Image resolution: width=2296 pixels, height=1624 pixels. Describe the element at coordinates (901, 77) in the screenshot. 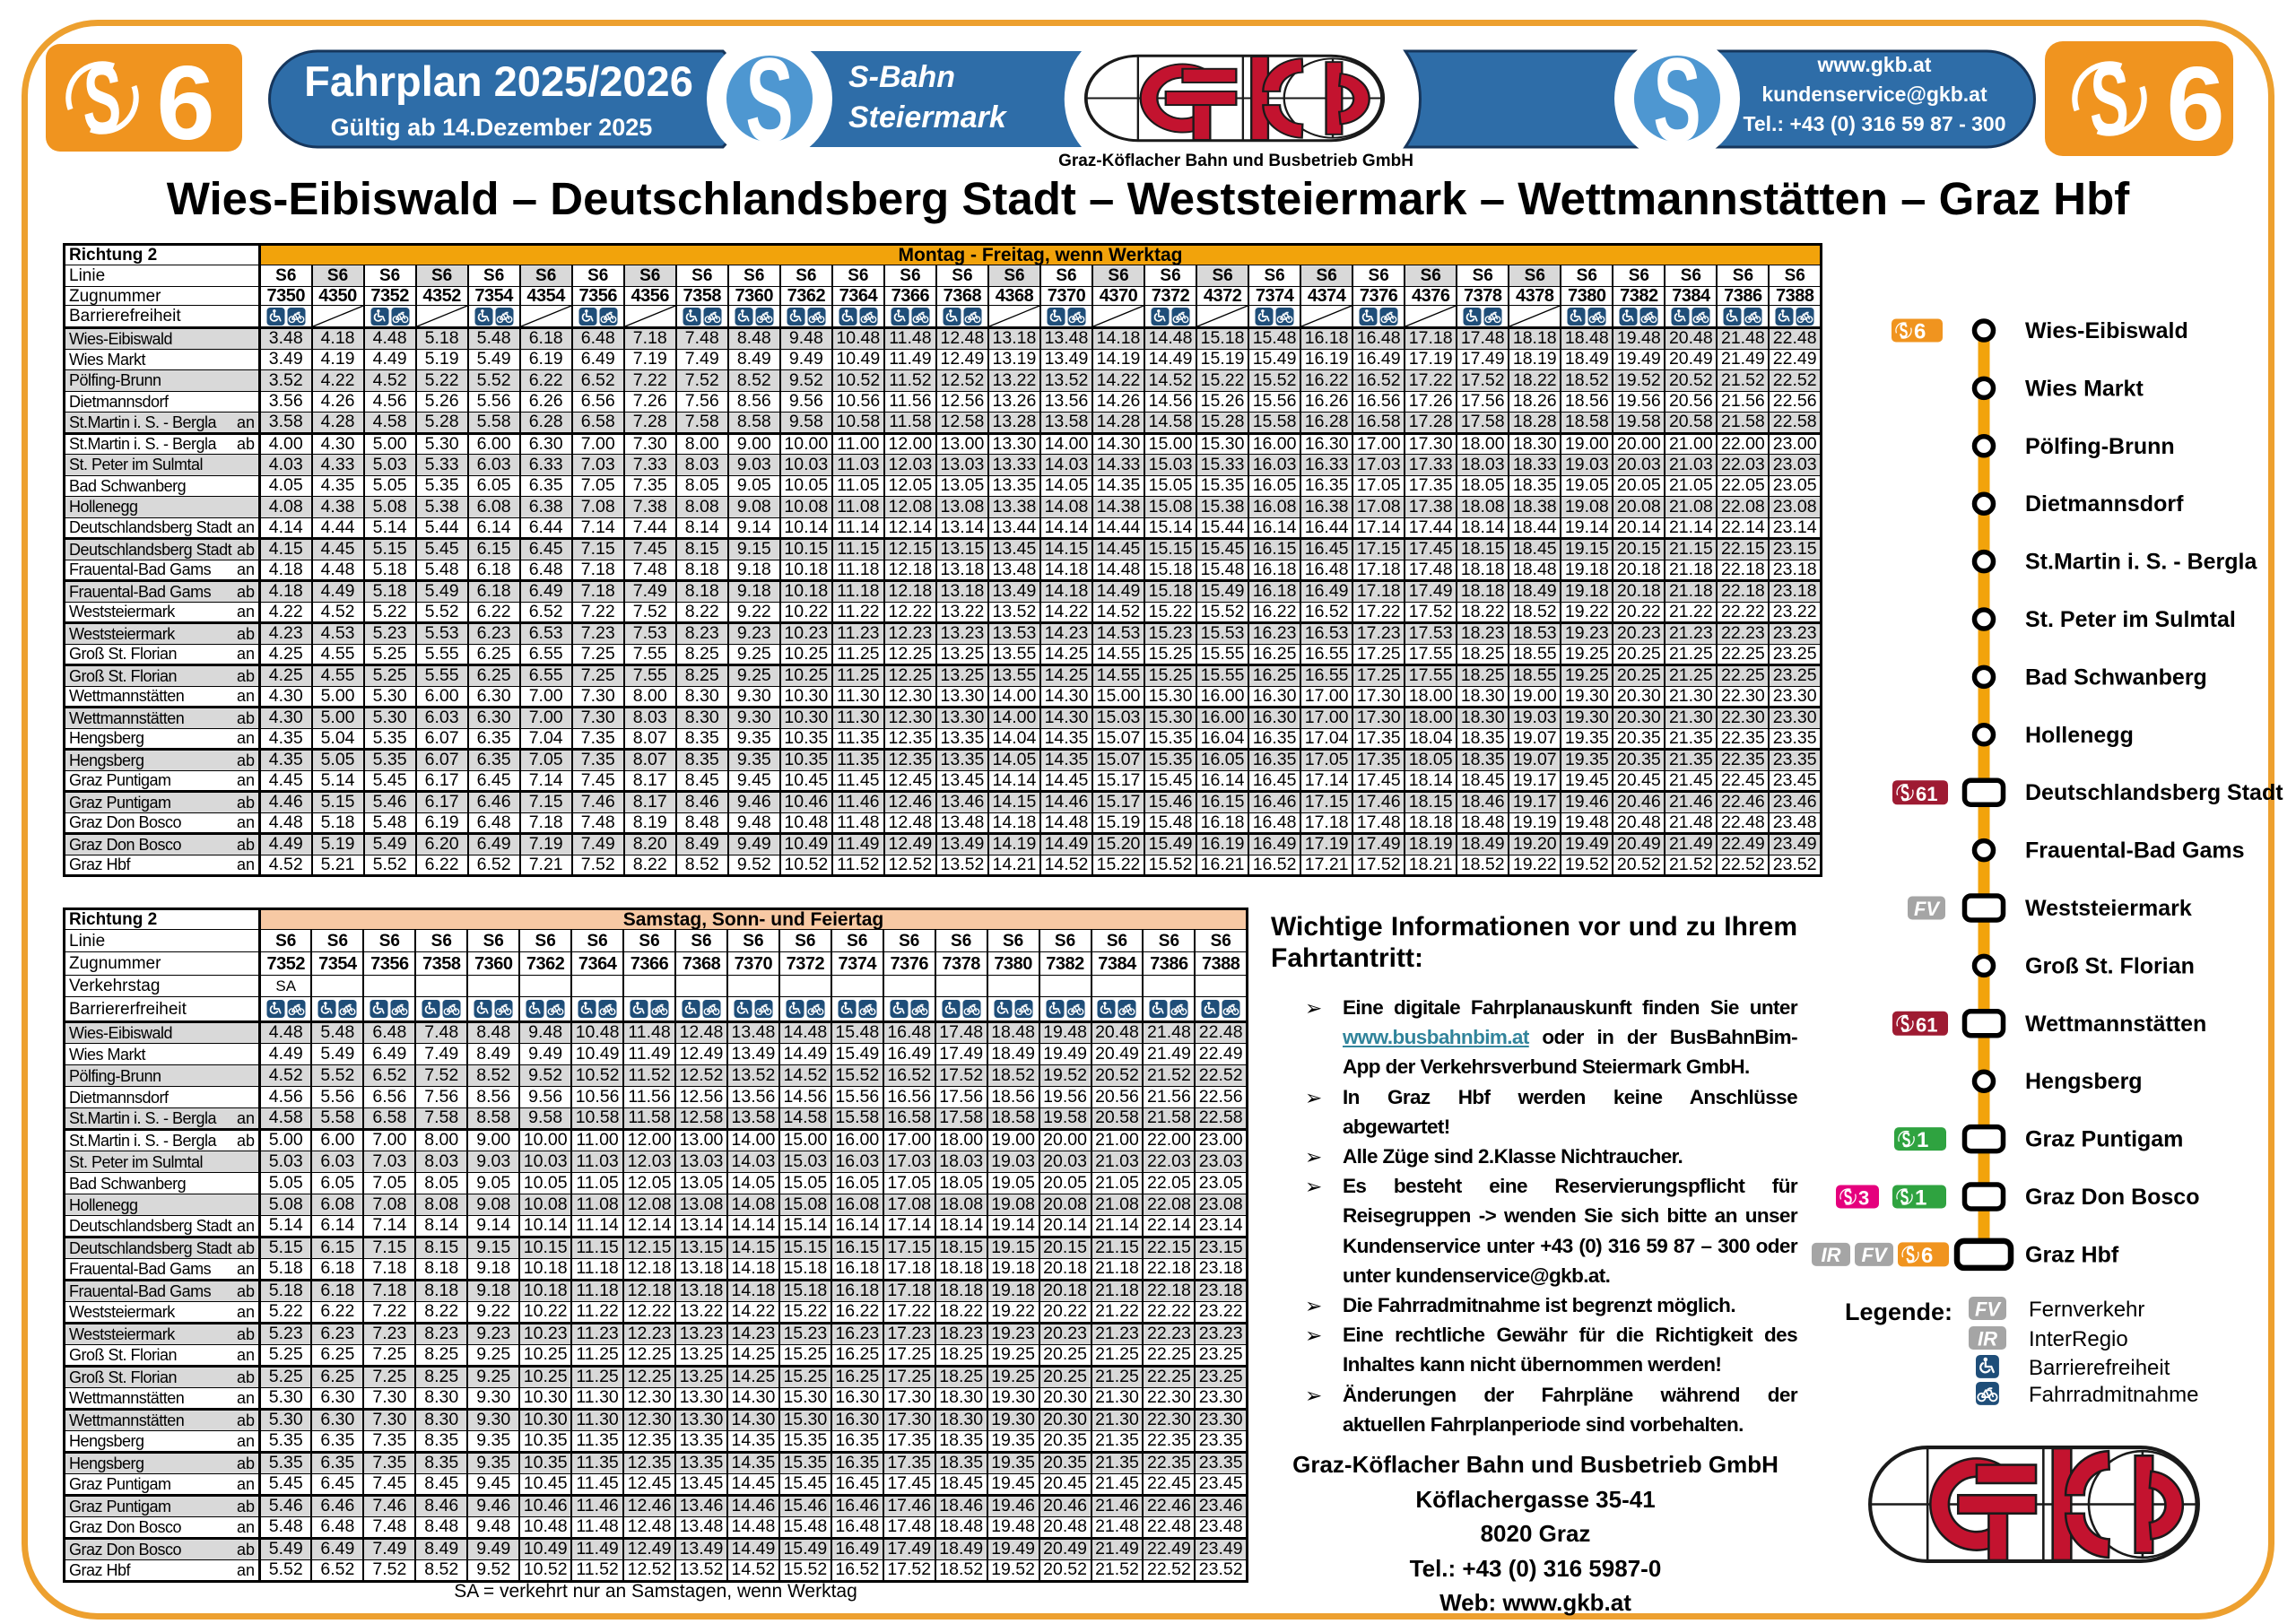

I see `svg-text: S-Bahn` at that location.